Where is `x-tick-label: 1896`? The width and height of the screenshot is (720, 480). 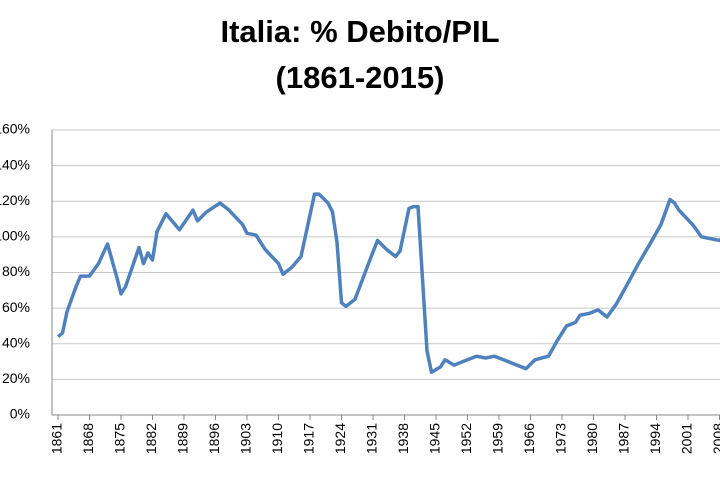 x-tick-label: 1896 is located at coordinates (214, 438).